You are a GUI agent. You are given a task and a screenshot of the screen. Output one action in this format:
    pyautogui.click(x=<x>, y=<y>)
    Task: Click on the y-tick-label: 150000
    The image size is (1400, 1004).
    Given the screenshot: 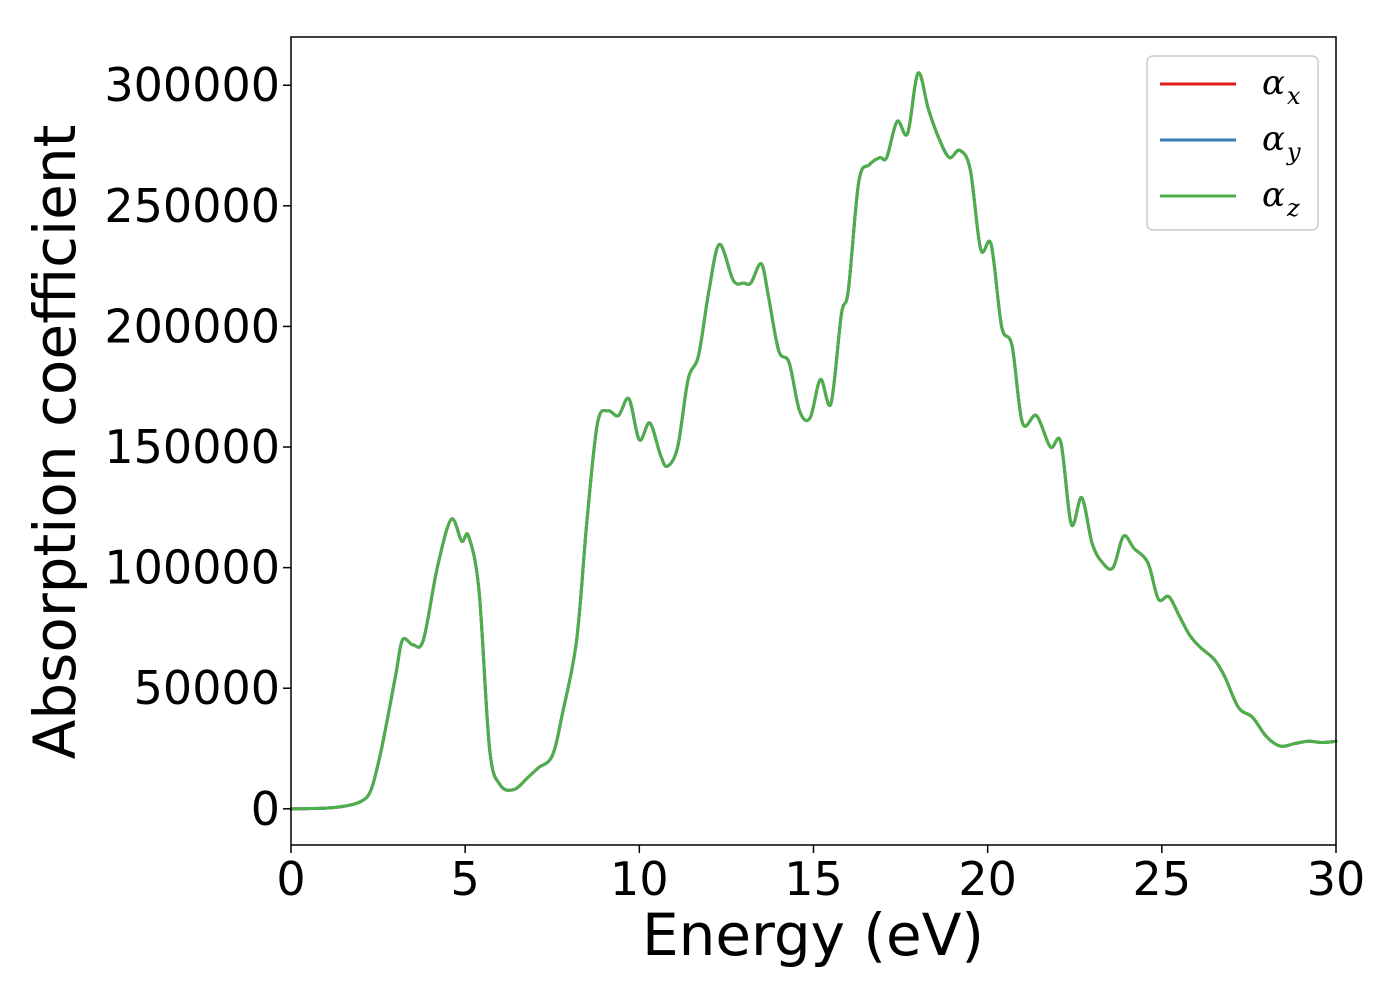 What is the action you would take?
    pyautogui.click(x=192, y=447)
    